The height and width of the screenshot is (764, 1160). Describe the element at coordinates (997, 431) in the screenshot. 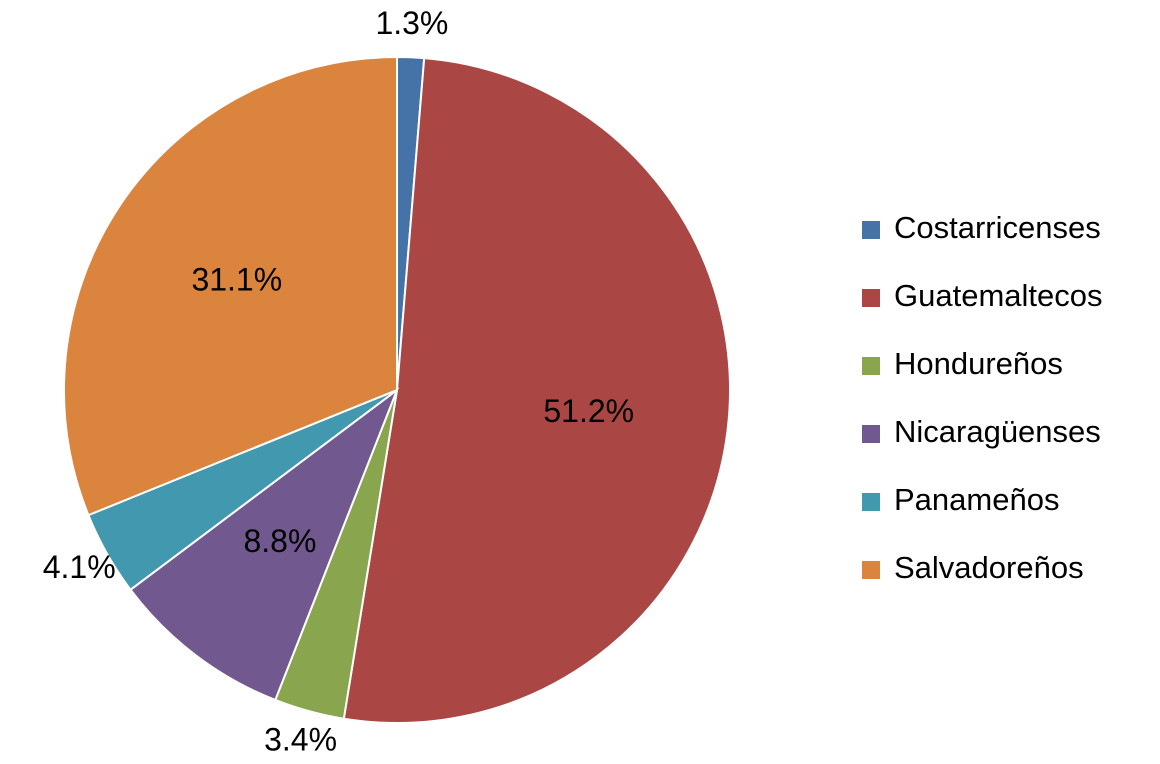

I see `legend-label: Nicaragüenses` at that location.